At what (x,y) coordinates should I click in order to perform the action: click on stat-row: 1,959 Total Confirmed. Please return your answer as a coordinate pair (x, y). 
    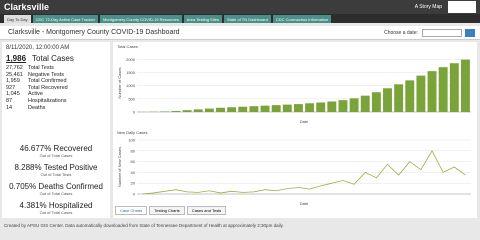
    Looking at the image, I should click on (37, 81).